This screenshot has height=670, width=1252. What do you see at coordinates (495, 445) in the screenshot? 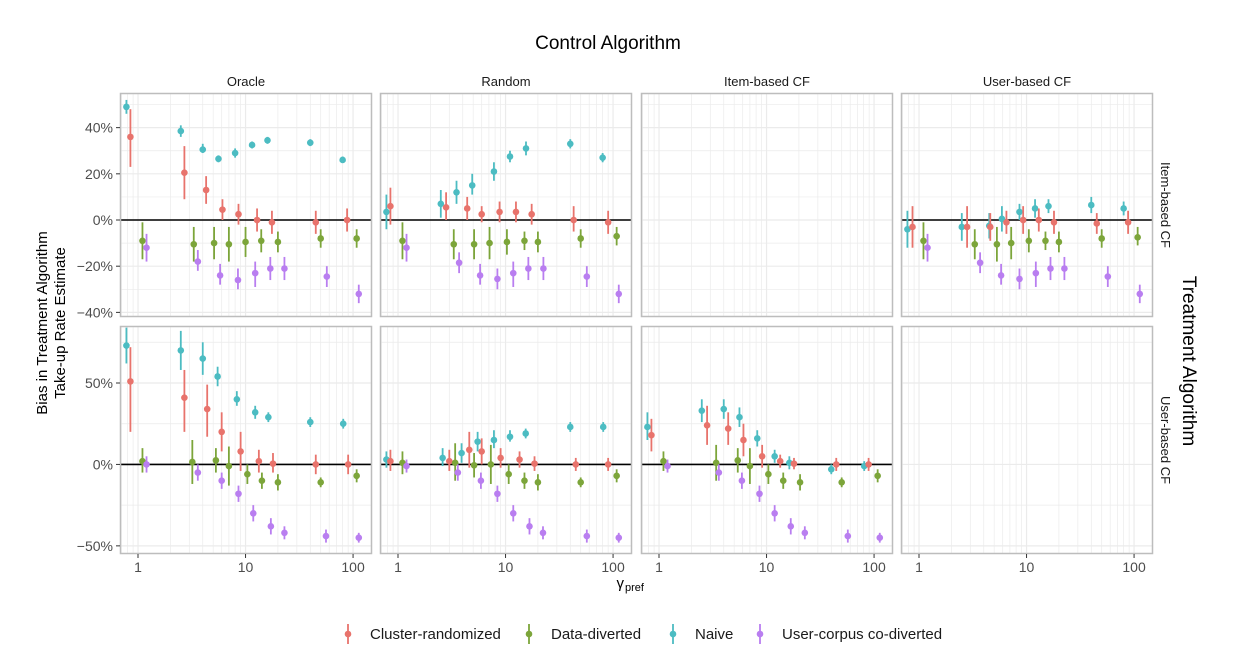
I see `series-naive` at bounding box center [495, 445].